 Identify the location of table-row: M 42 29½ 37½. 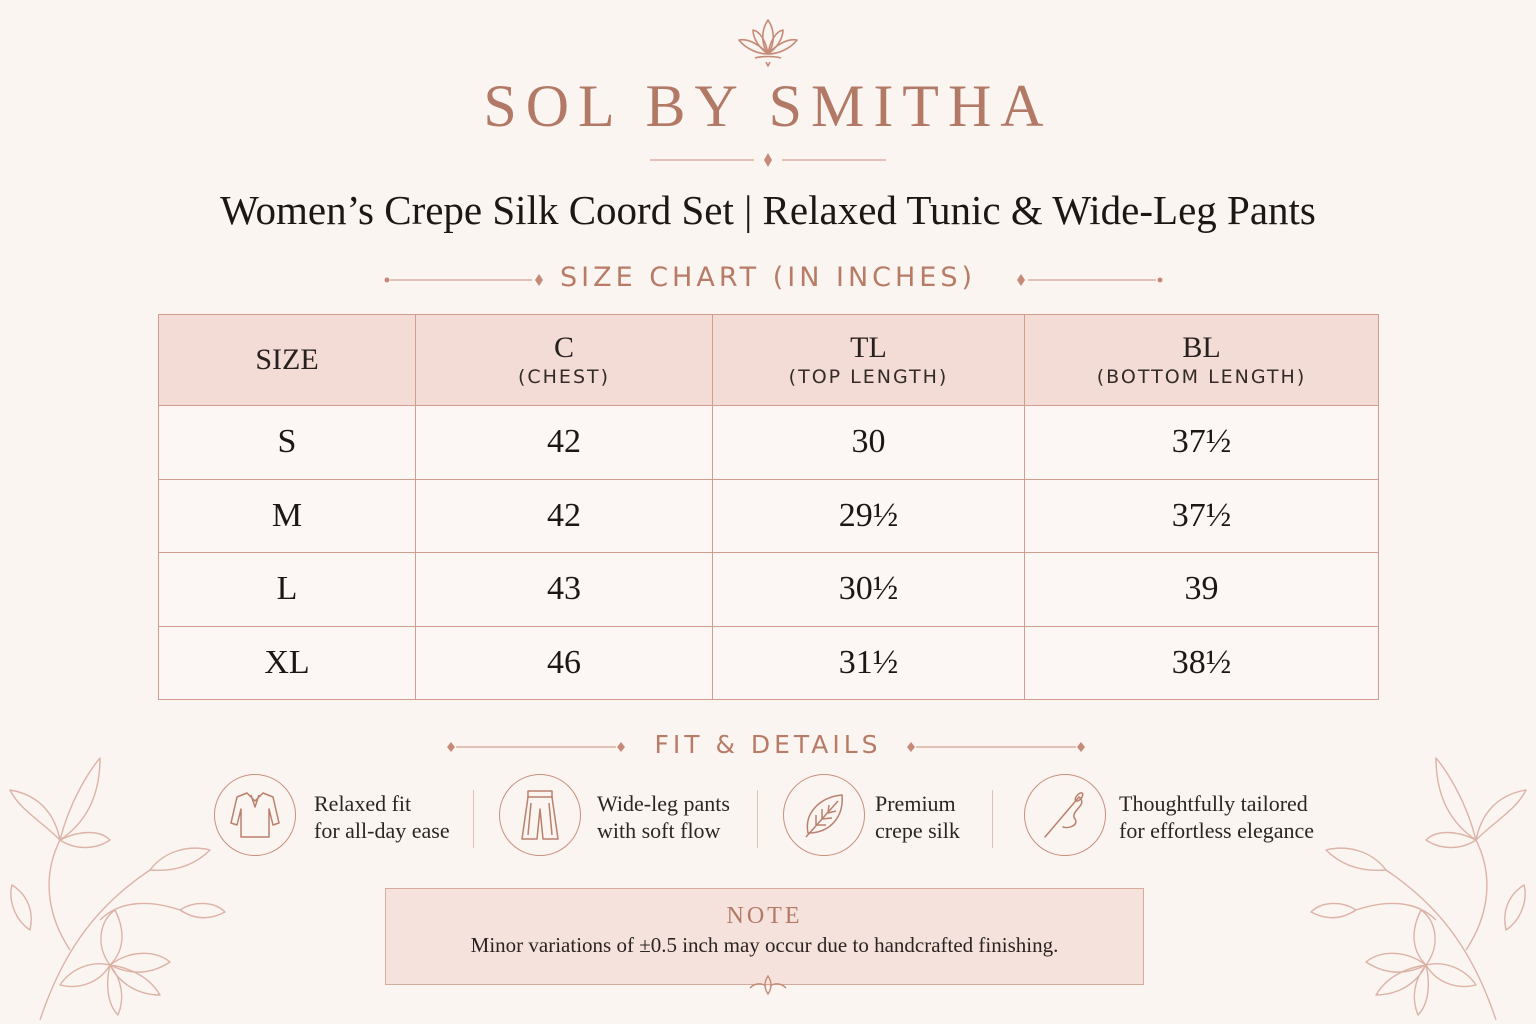
(768, 515).